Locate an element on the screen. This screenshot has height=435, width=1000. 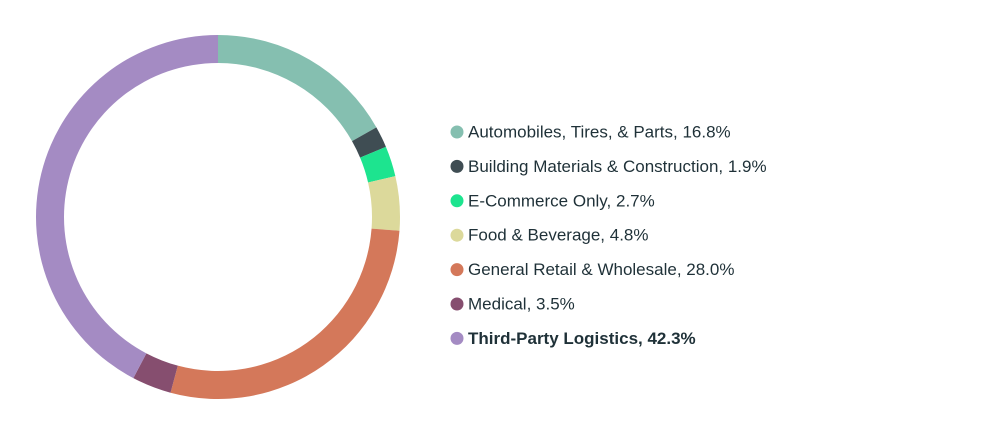
legend-entry: Third-Party Logistics, 42.3% is located at coordinates (573, 338).